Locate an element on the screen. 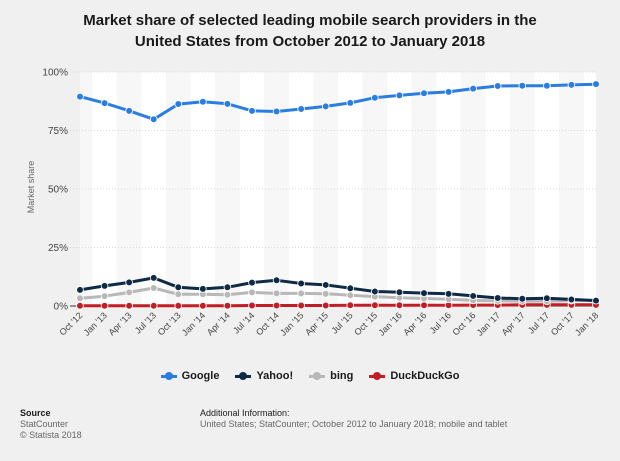 This screenshot has width=620, height=461. legend-item-duckduckgo: DuckDuckGo is located at coordinates (414, 376).